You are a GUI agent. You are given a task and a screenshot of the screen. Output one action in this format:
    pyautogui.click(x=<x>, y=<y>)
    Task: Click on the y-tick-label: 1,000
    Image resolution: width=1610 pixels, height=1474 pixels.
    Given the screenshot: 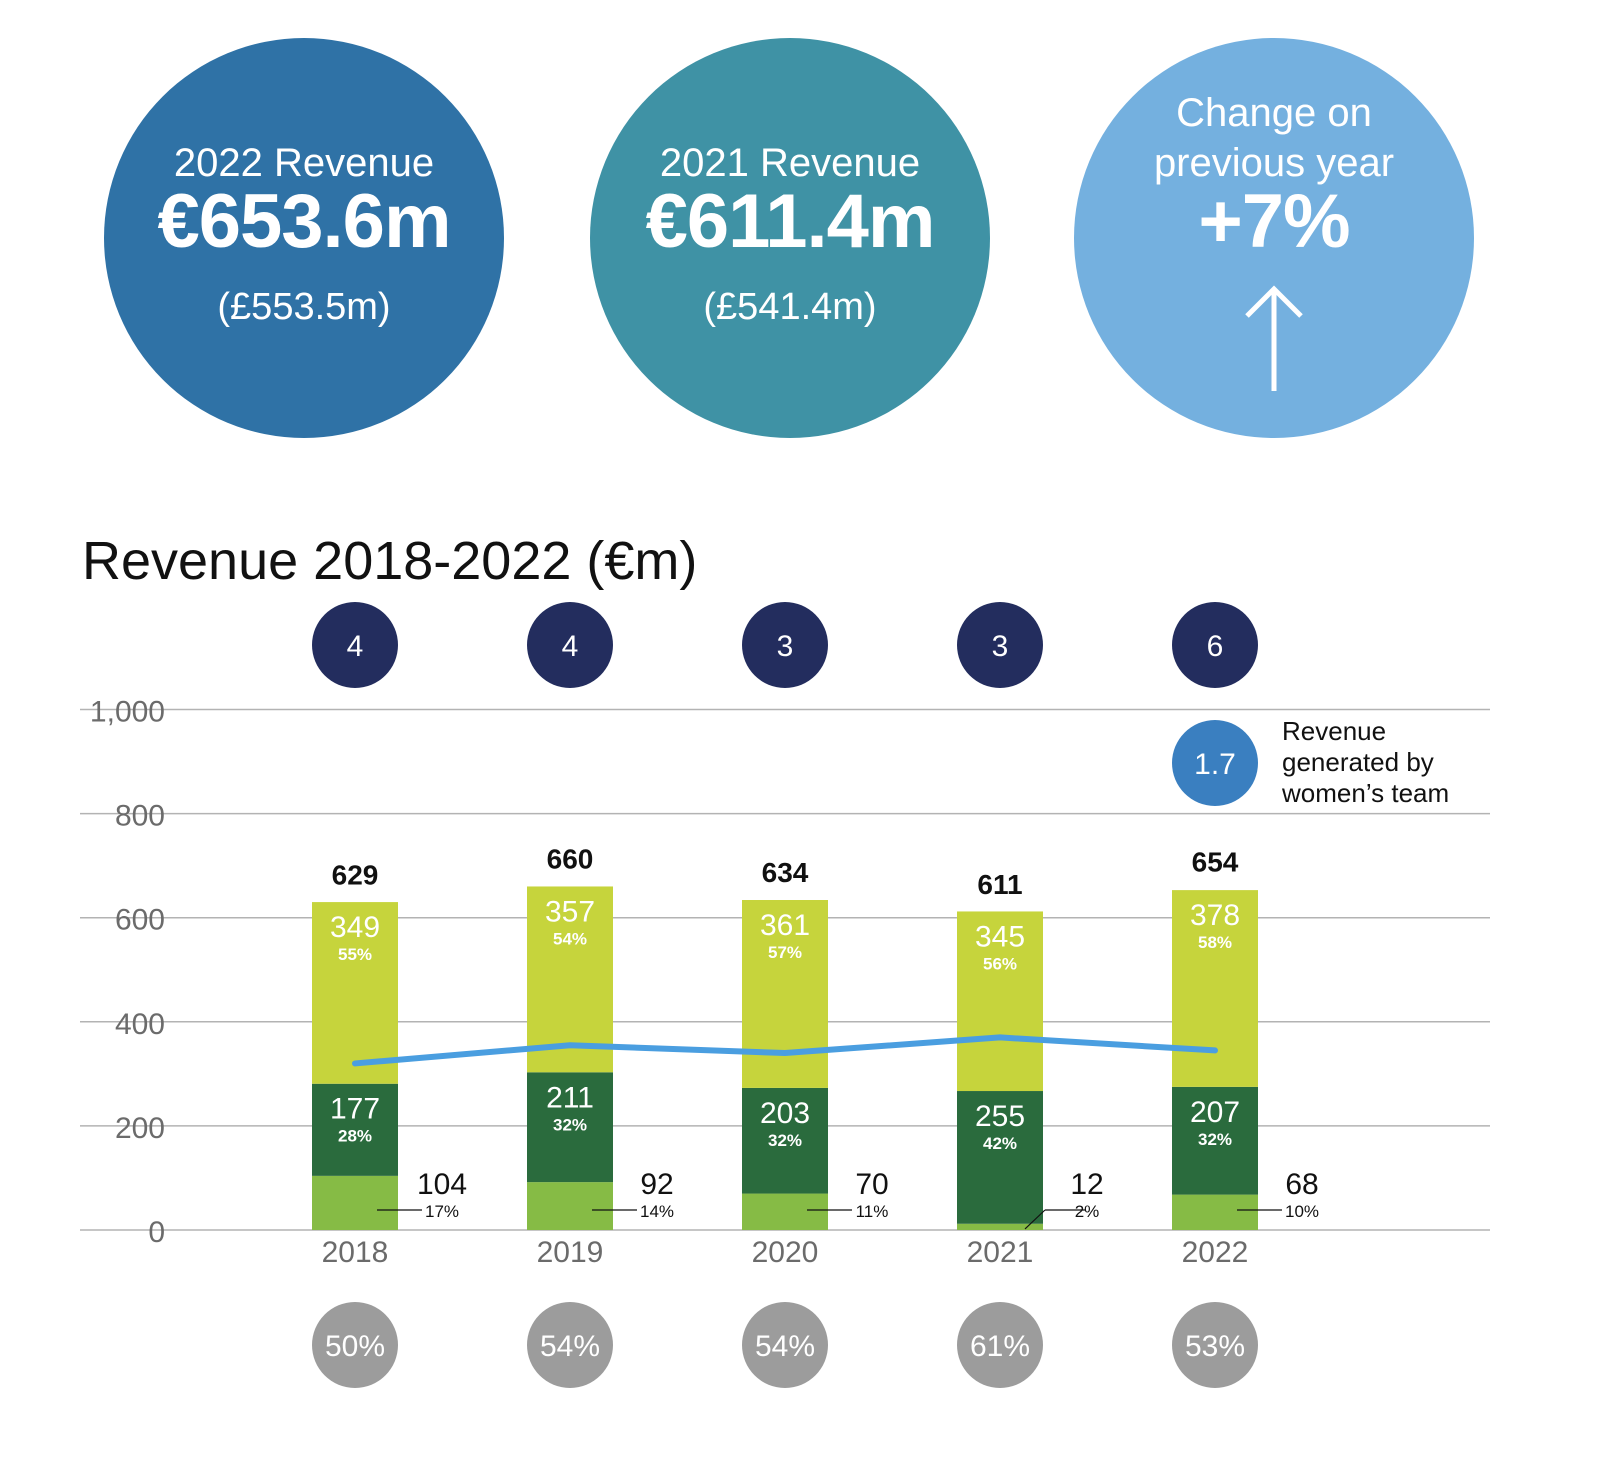 What is the action you would take?
    pyautogui.click(x=127, y=712)
    